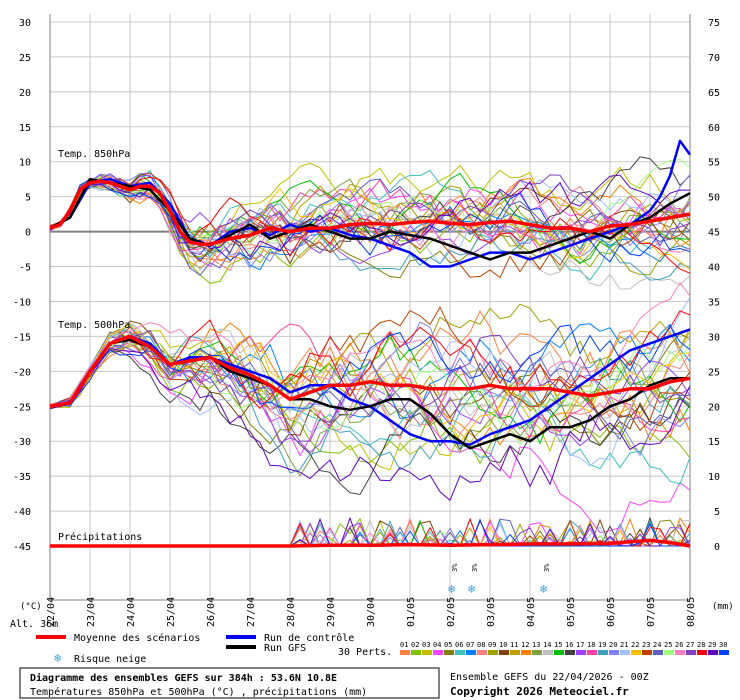 This screenshot has width=740, height=700. I want to click on member-number: 07, so click(470, 645).